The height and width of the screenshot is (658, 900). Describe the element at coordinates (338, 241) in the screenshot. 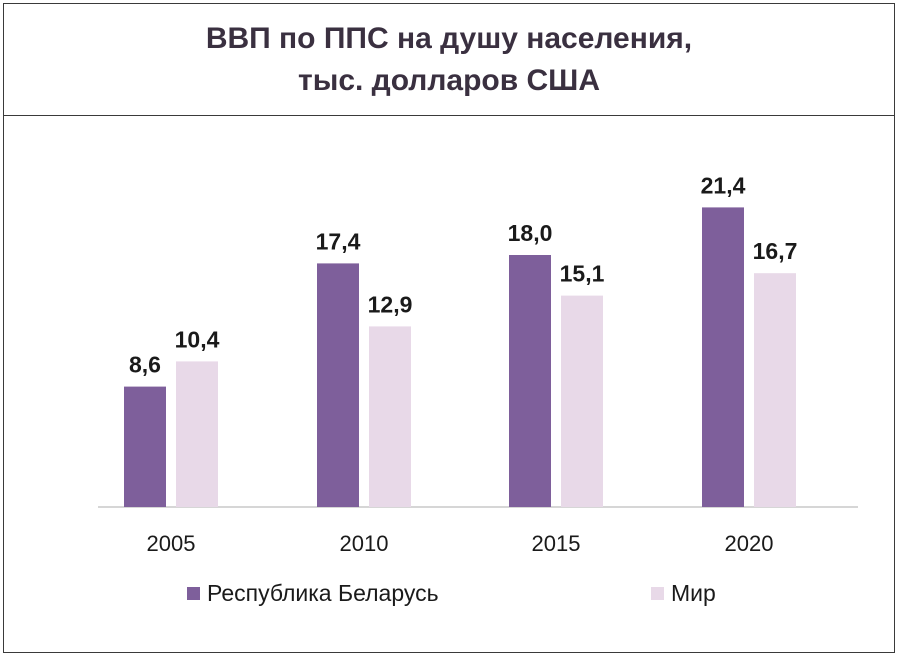

I see `data-label-belarus-2010: 17,4` at that location.